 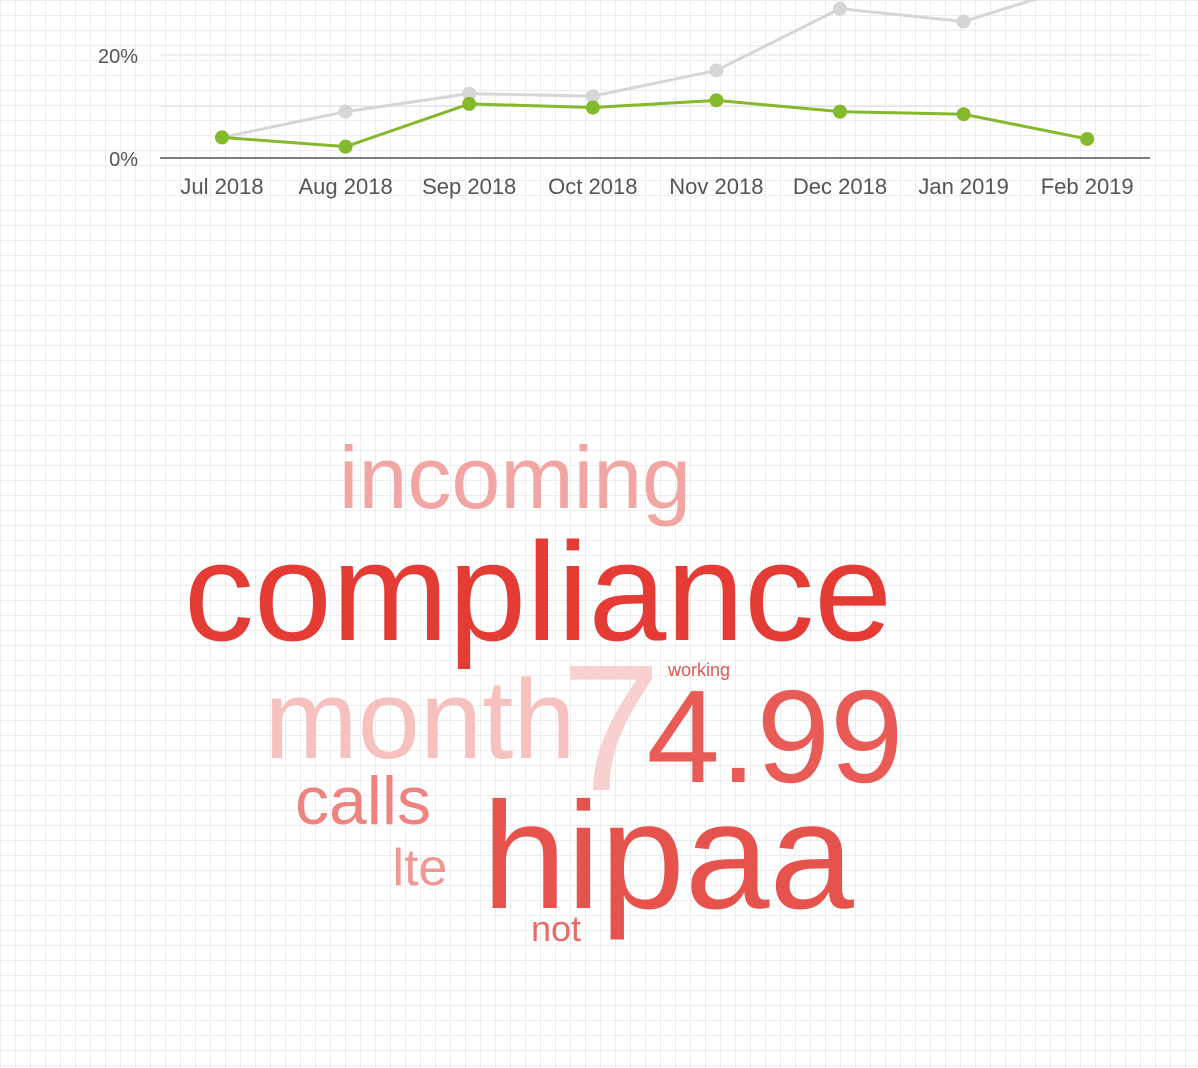 What do you see at coordinates (538, 591) in the screenshot?
I see `word-compliance: compliance` at bounding box center [538, 591].